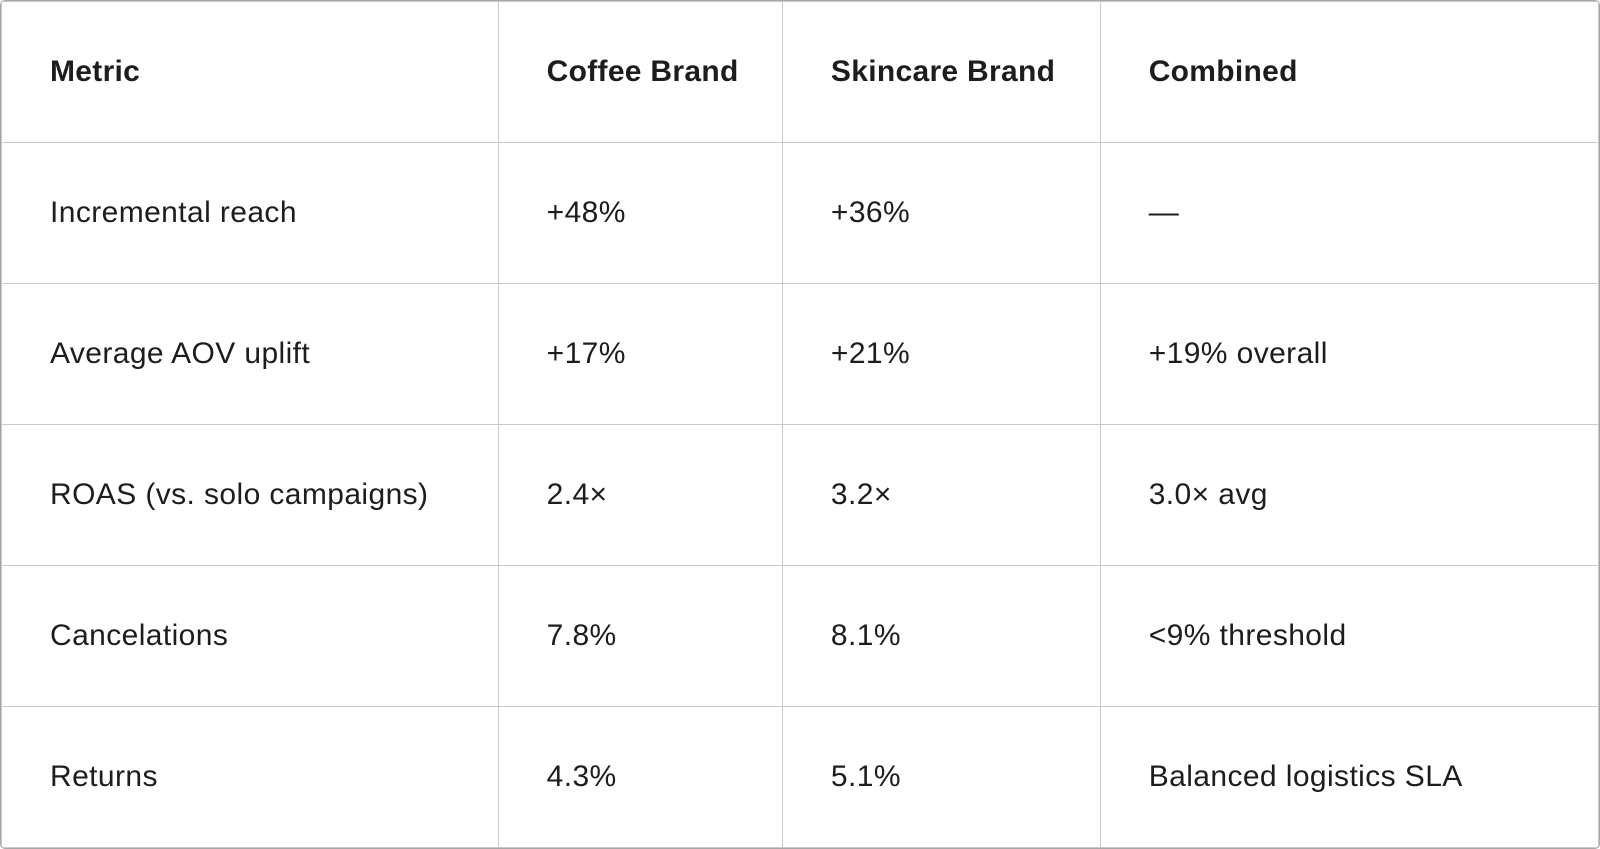  Describe the element at coordinates (1349, 213) in the screenshot. I see `cell-combined-value: —` at that location.